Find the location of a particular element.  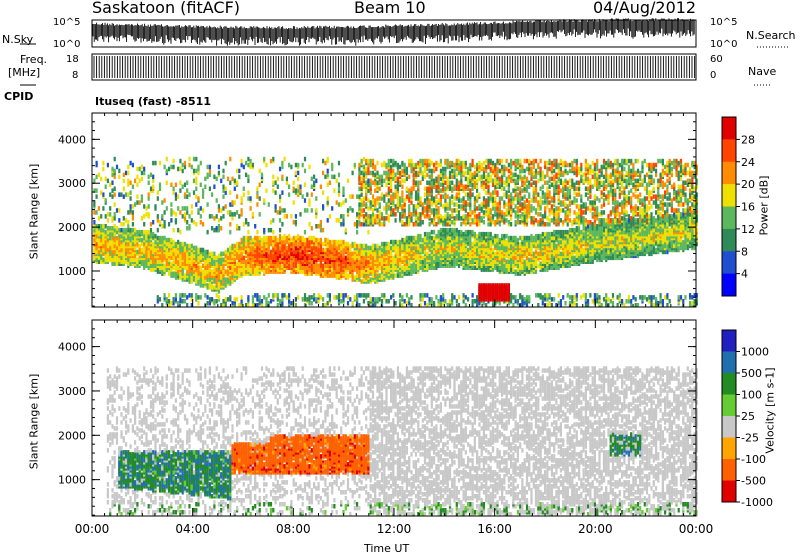

cpid-label: CPID is located at coordinates (18, 96).